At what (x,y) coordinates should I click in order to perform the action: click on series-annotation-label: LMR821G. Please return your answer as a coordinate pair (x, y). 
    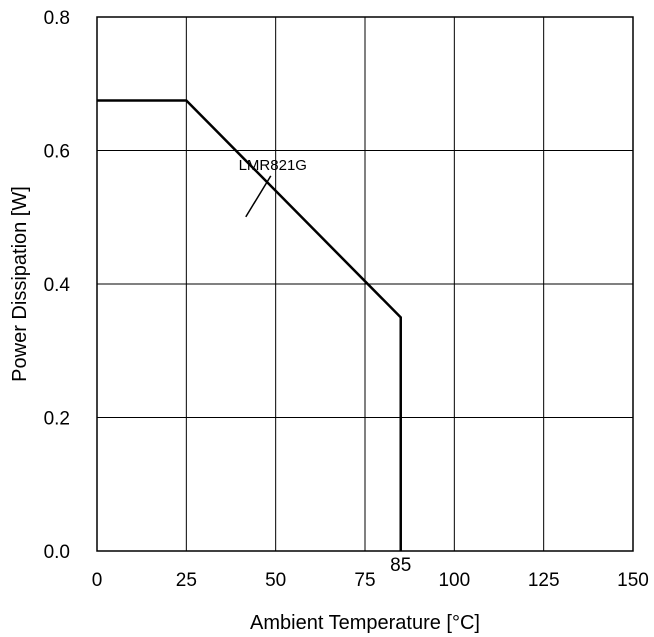
    Looking at the image, I should click on (273, 165).